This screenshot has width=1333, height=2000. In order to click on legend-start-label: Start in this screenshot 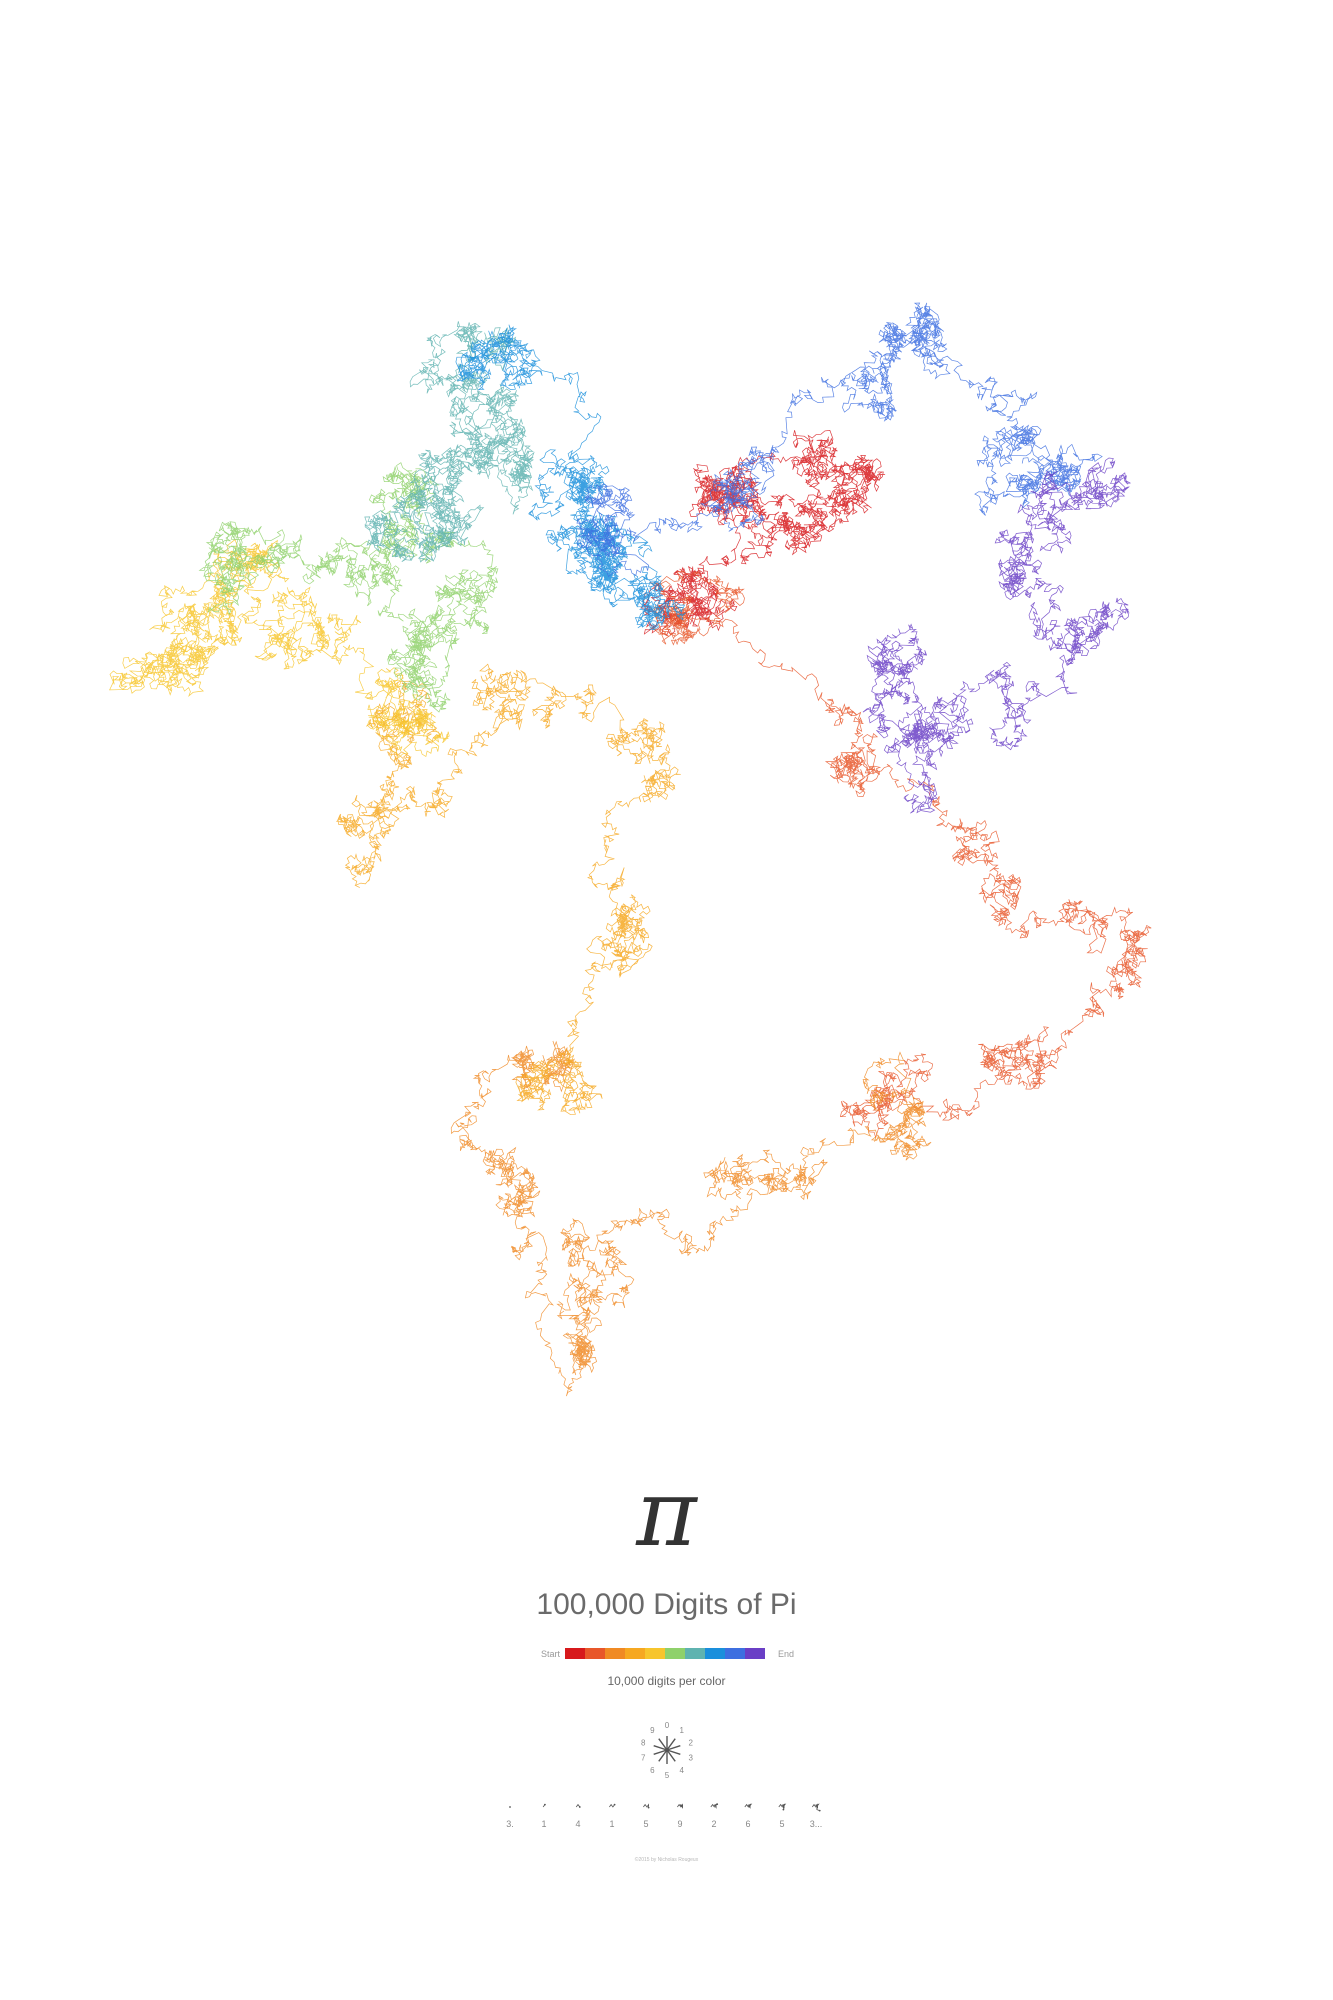, I will do `click(550, 1654)`.